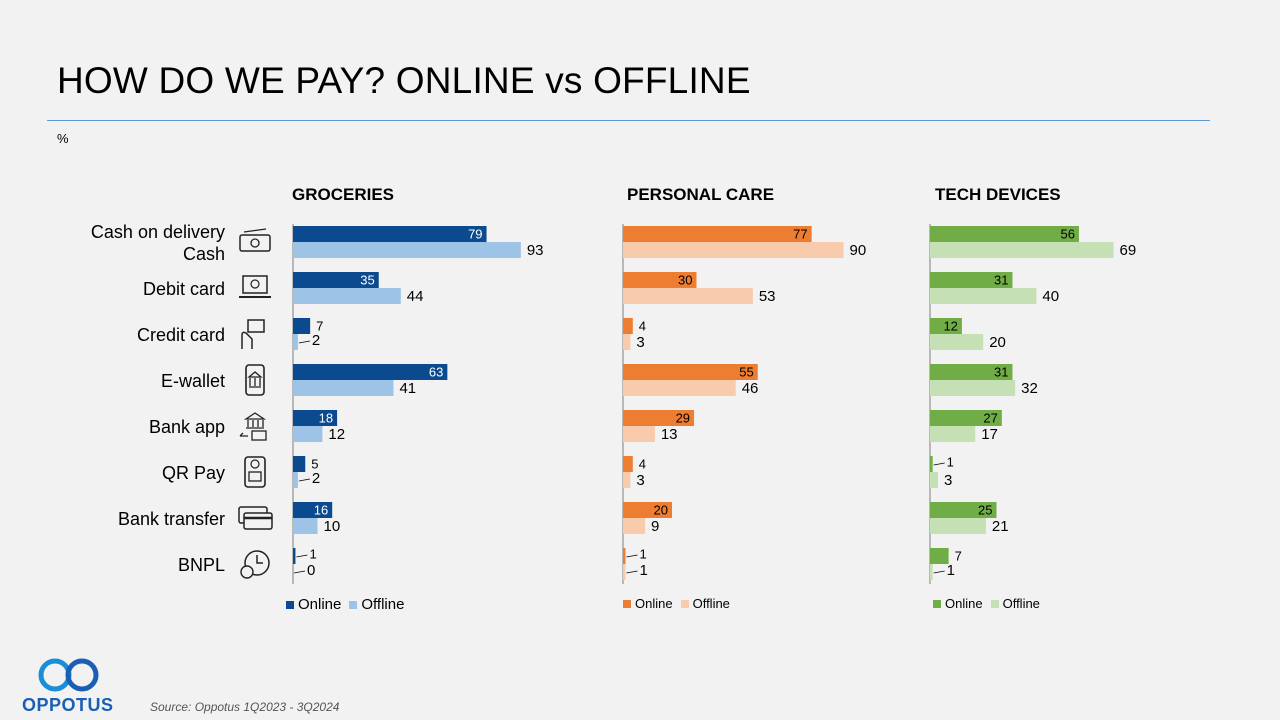 The height and width of the screenshot is (720, 1280). I want to click on data-label: 29, so click(683, 417).